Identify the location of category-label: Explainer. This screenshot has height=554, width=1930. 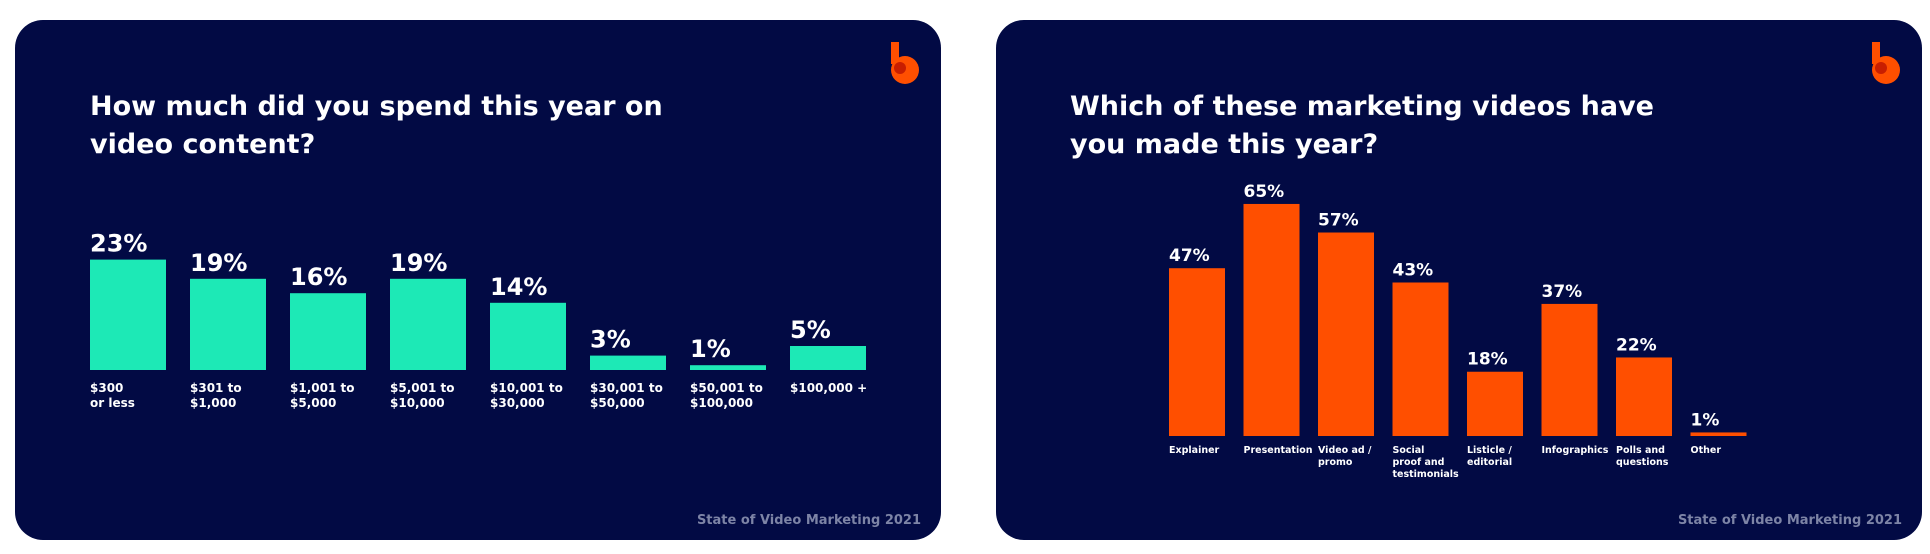
(1194, 450).